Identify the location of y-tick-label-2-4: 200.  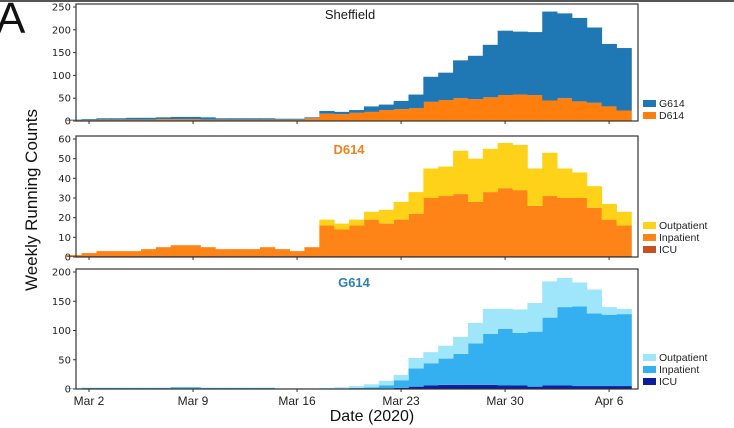
(61, 273).